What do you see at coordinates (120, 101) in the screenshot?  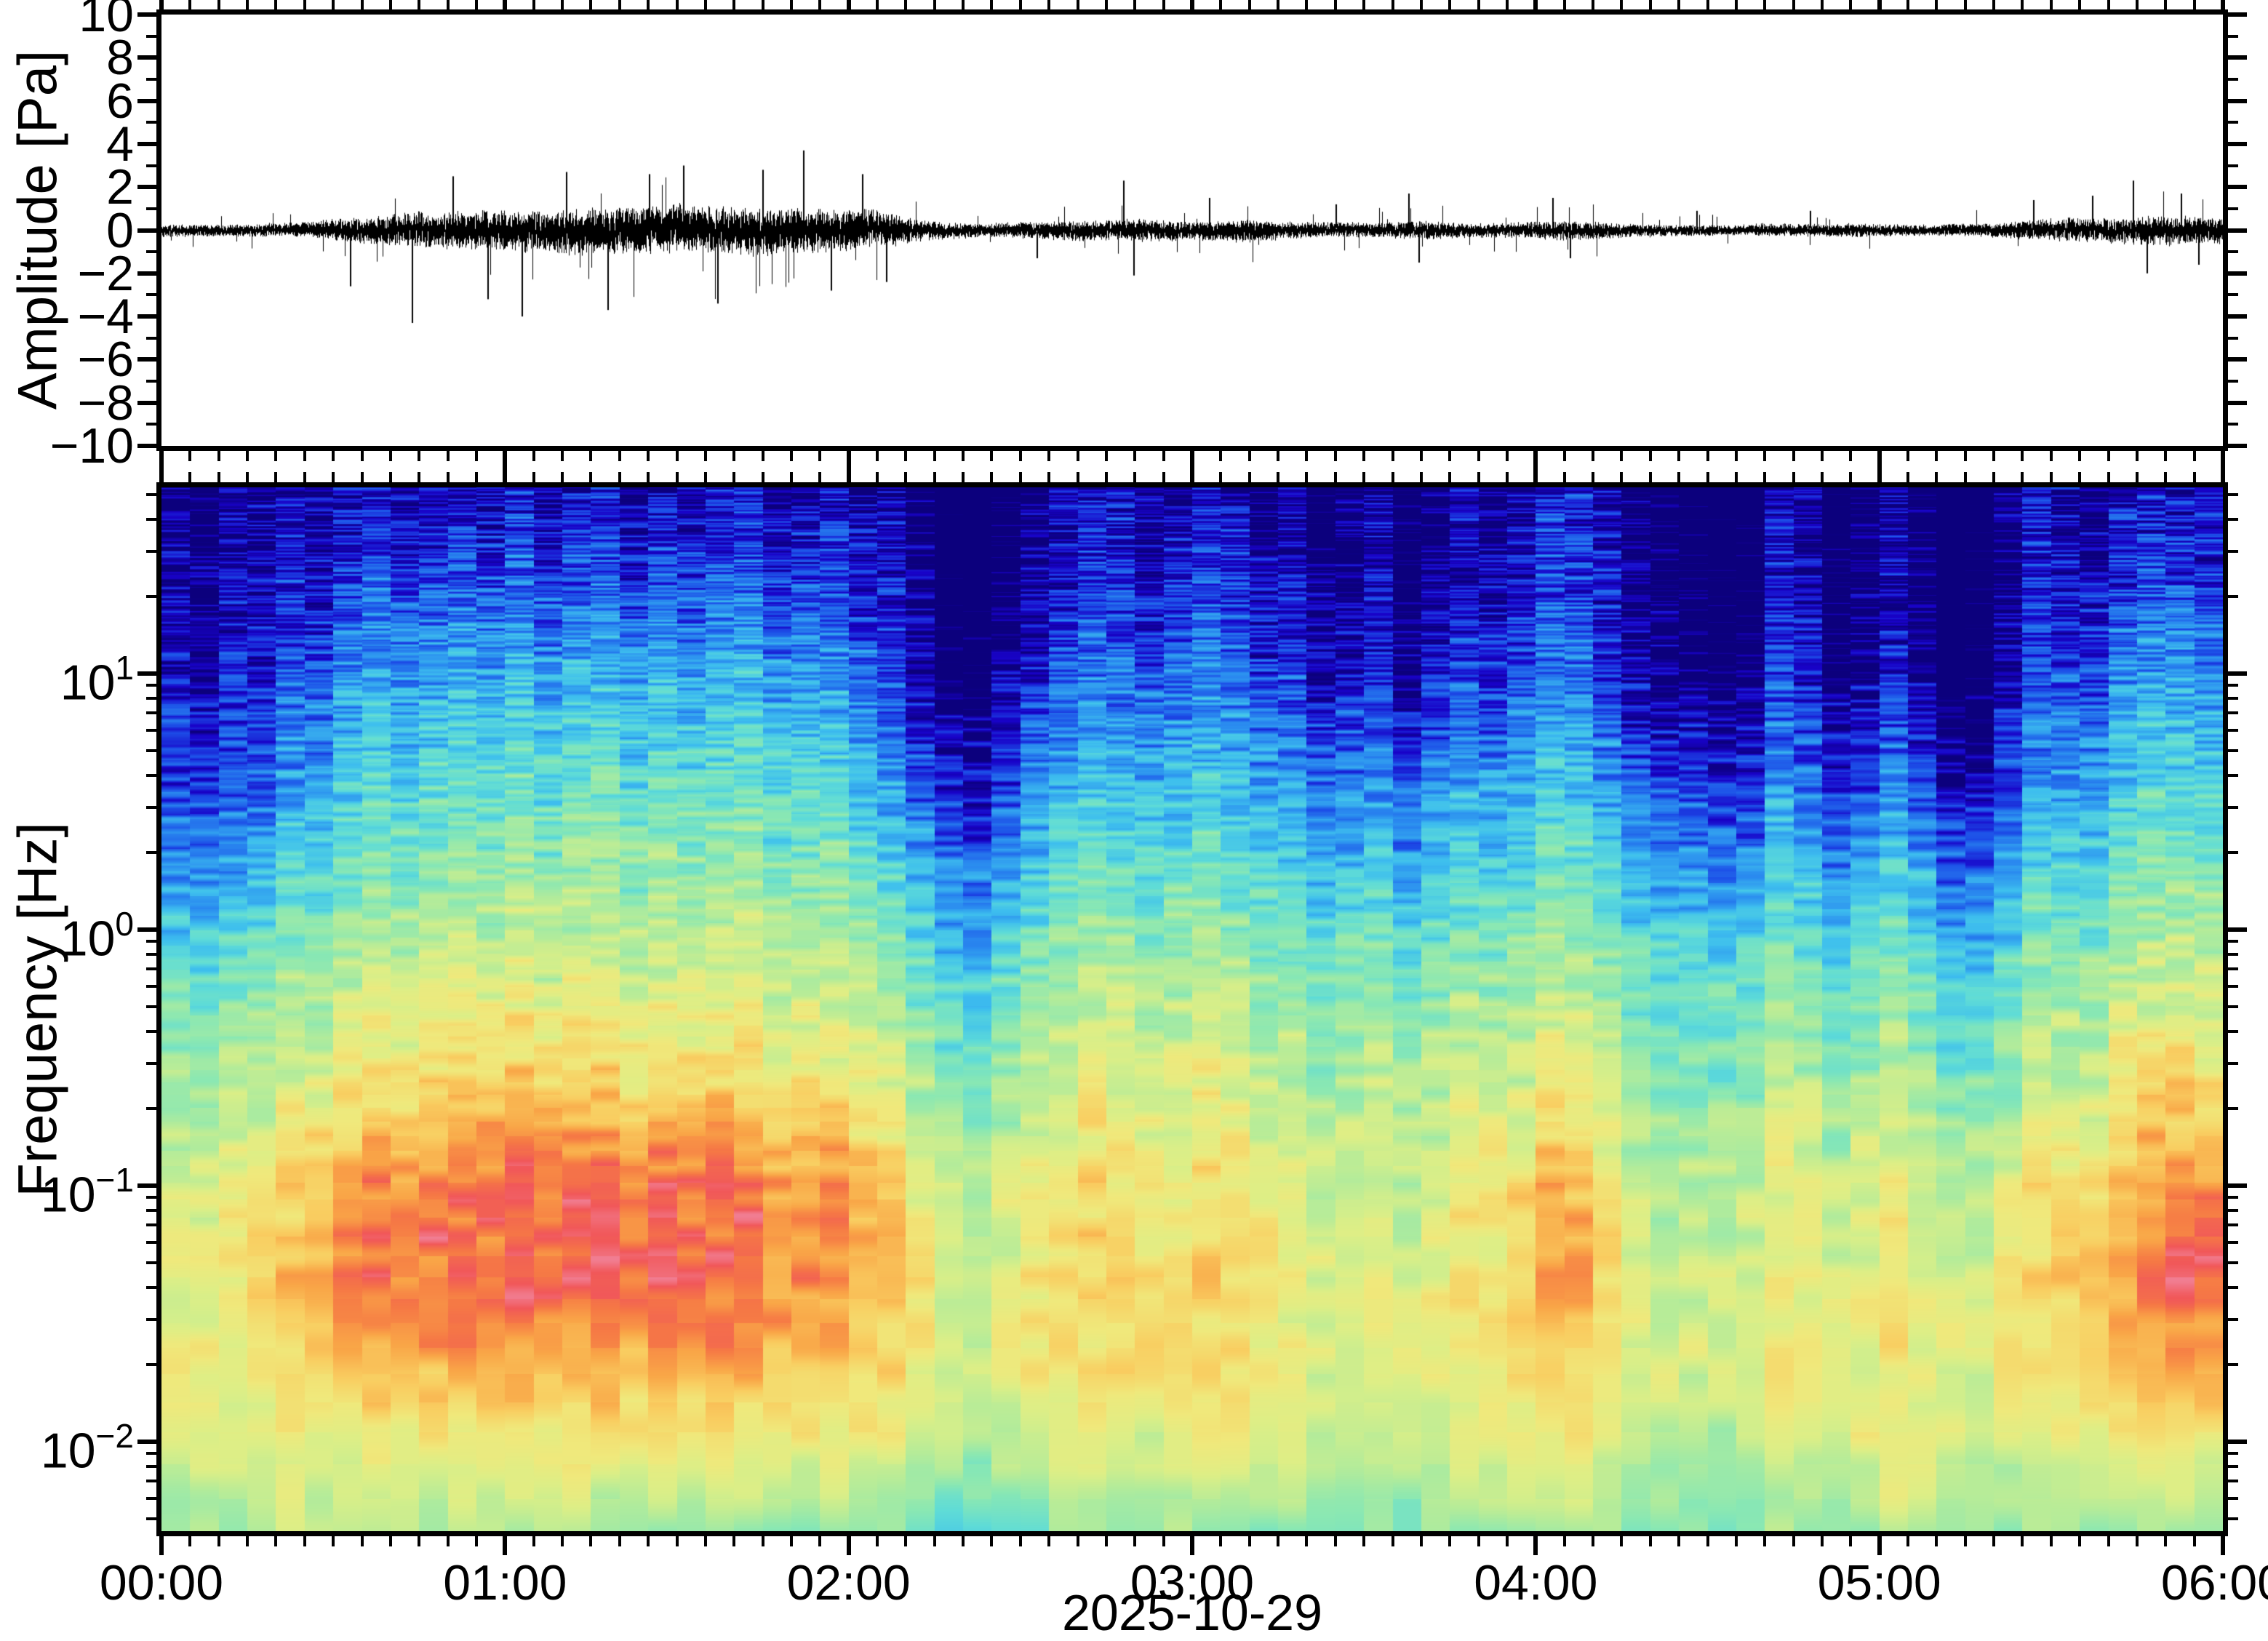 I see `amp-tick-label: 6` at bounding box center [120, 101].